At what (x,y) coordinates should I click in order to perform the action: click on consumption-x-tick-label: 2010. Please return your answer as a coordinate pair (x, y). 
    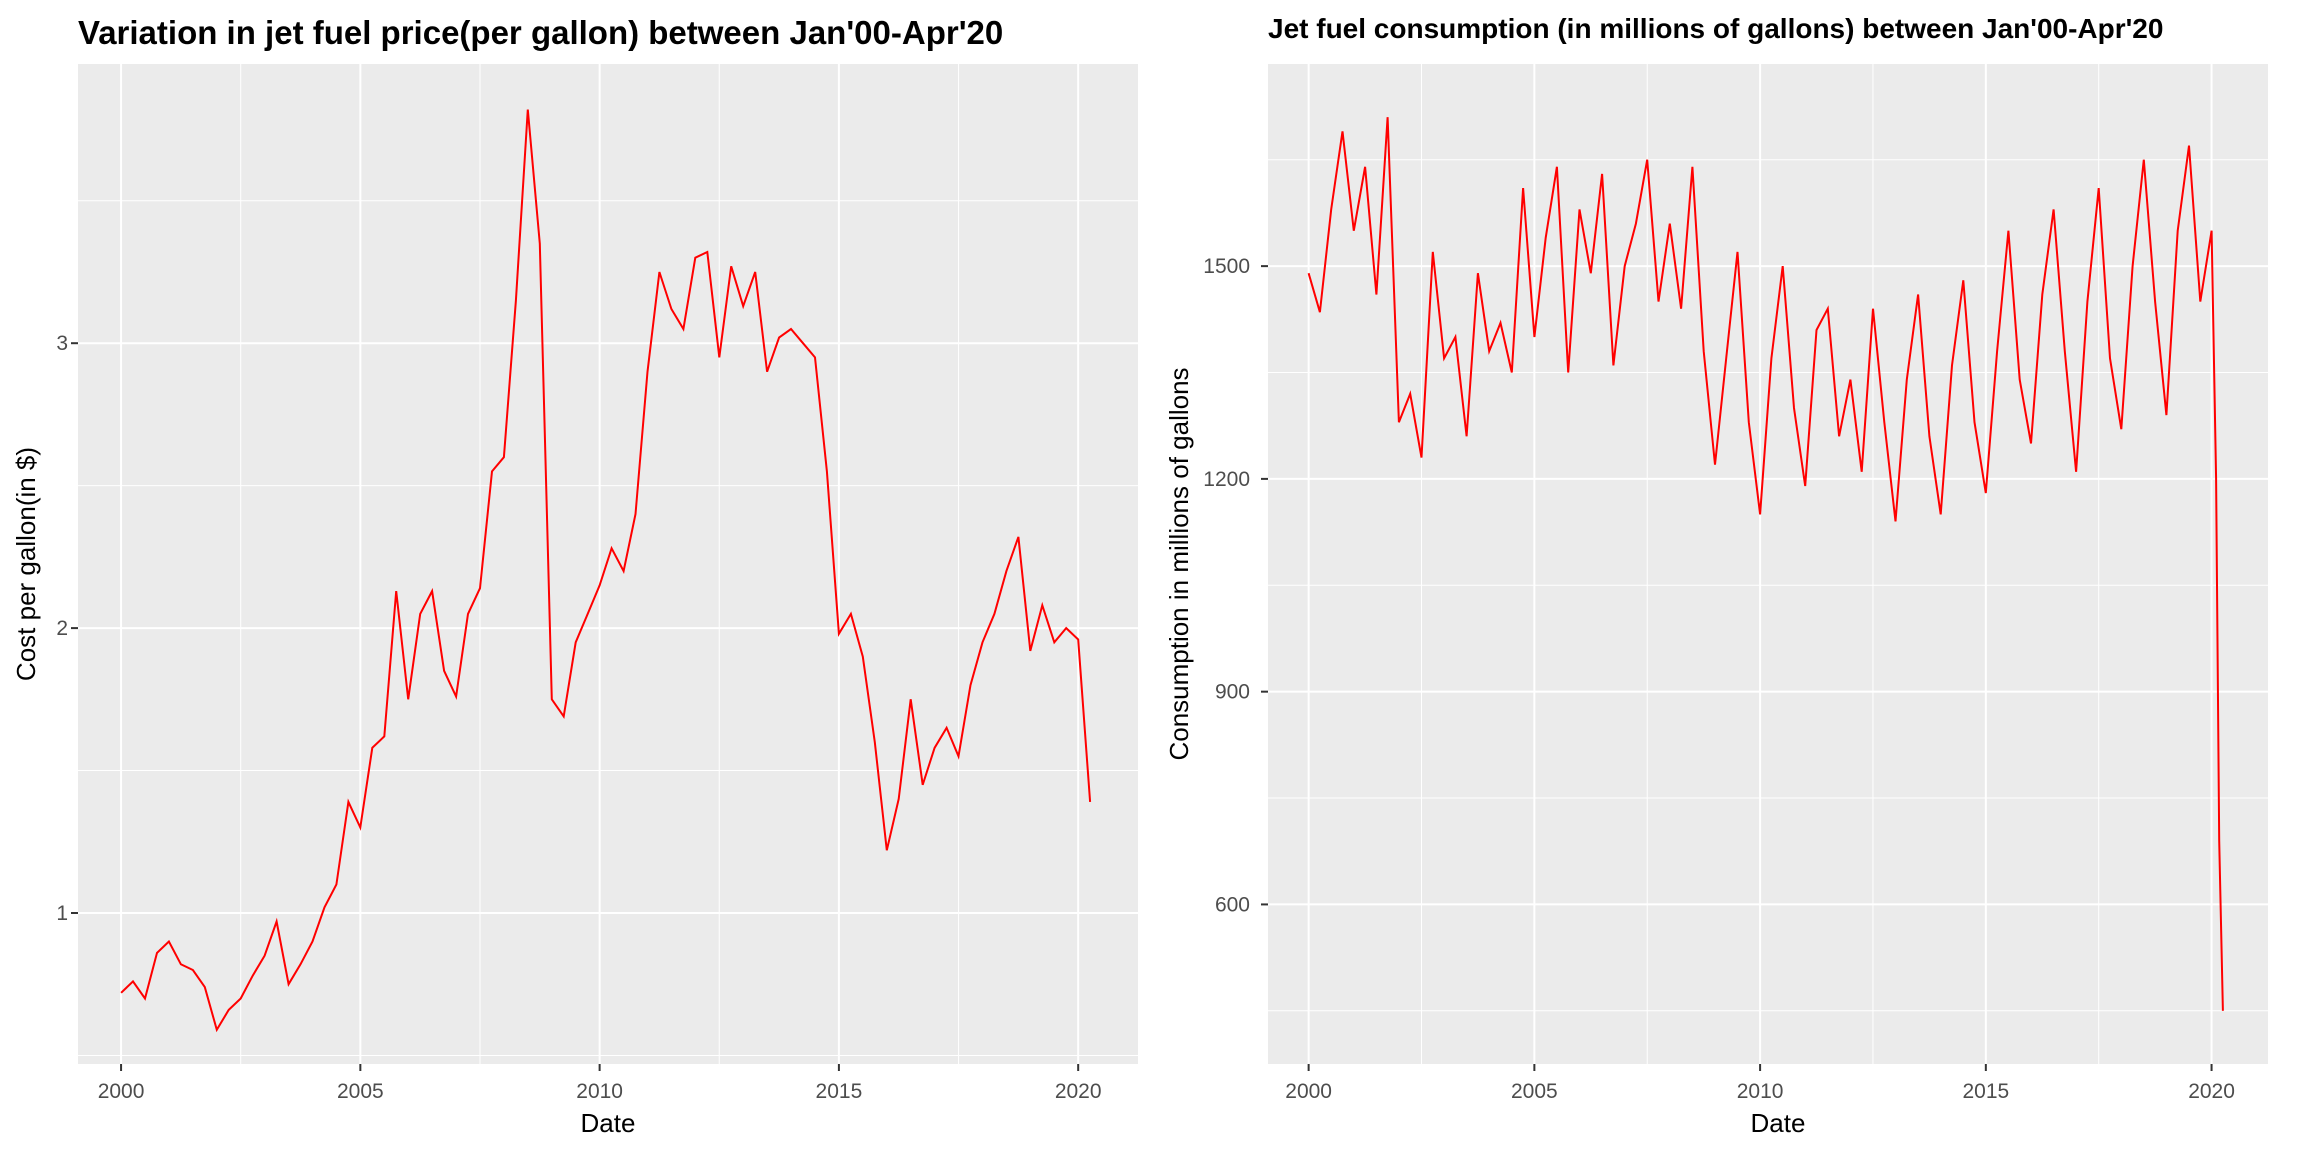
    Looking at the image, I should click on (1760, 1091).